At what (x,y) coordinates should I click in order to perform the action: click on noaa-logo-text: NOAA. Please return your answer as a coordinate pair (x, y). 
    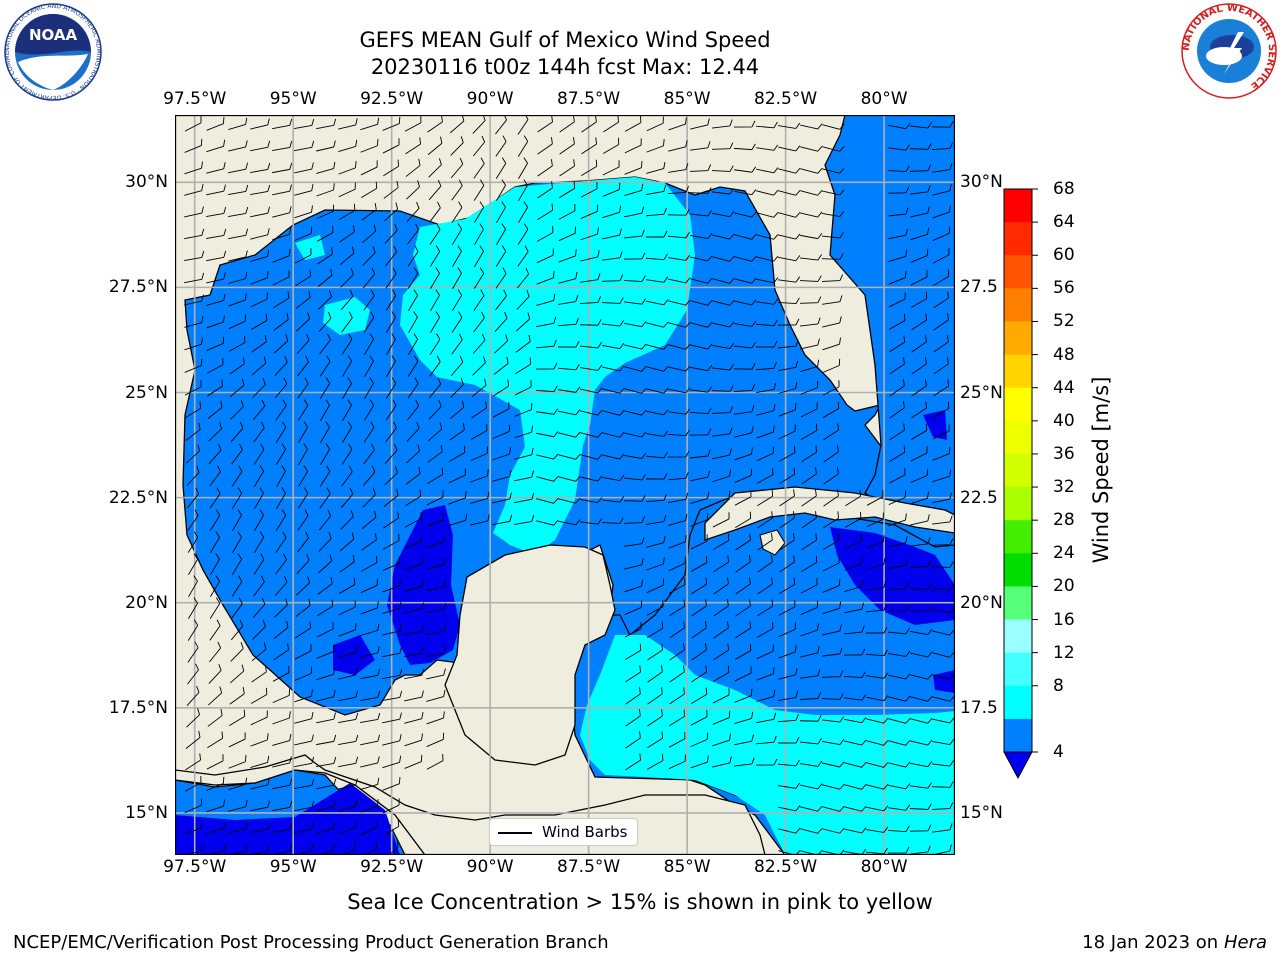
    Looking at the image, I should click on (53, 35).